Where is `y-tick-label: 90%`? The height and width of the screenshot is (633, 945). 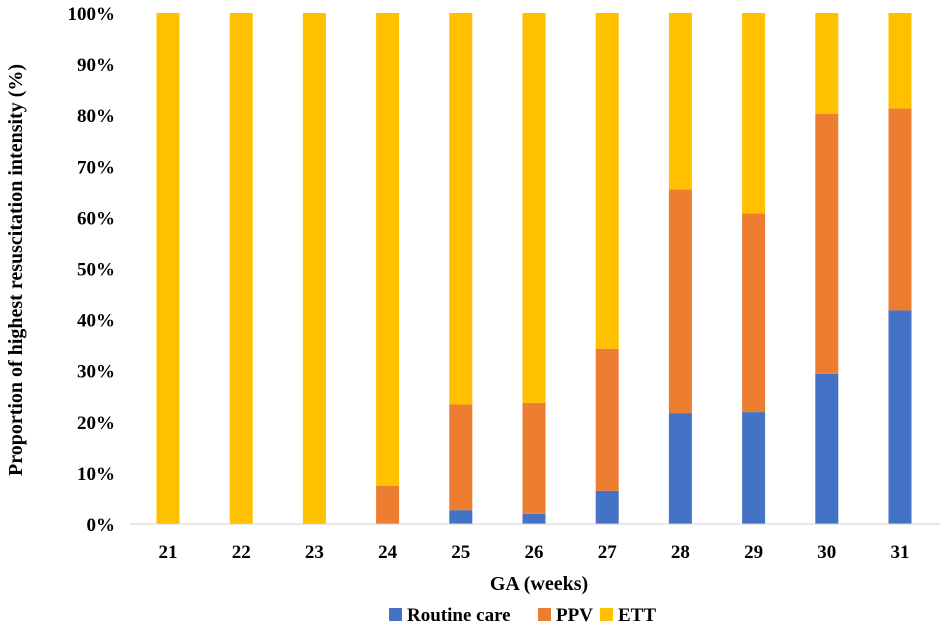 y-tick-label: 90% is located at coordinates (96, 65).